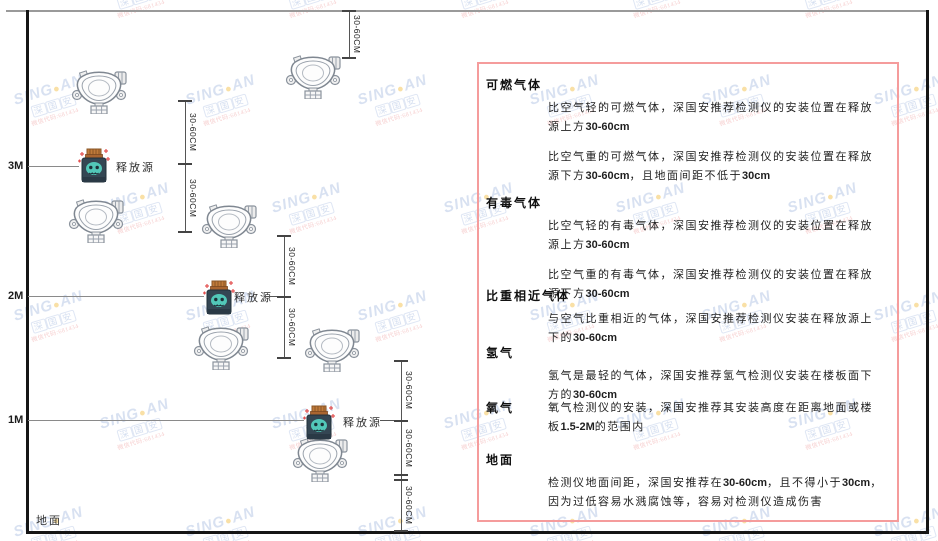  Describe the element at coordinates (116, 296) in the screenshot. I see `height-line-2m` at that location.